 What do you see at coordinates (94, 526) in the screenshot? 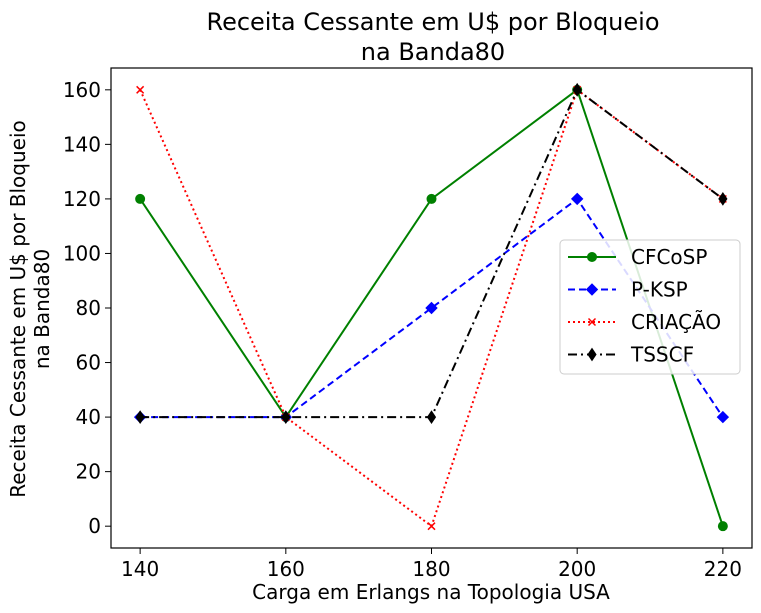
I see `y-tick-label: 0` at bounding box center [94, 526].